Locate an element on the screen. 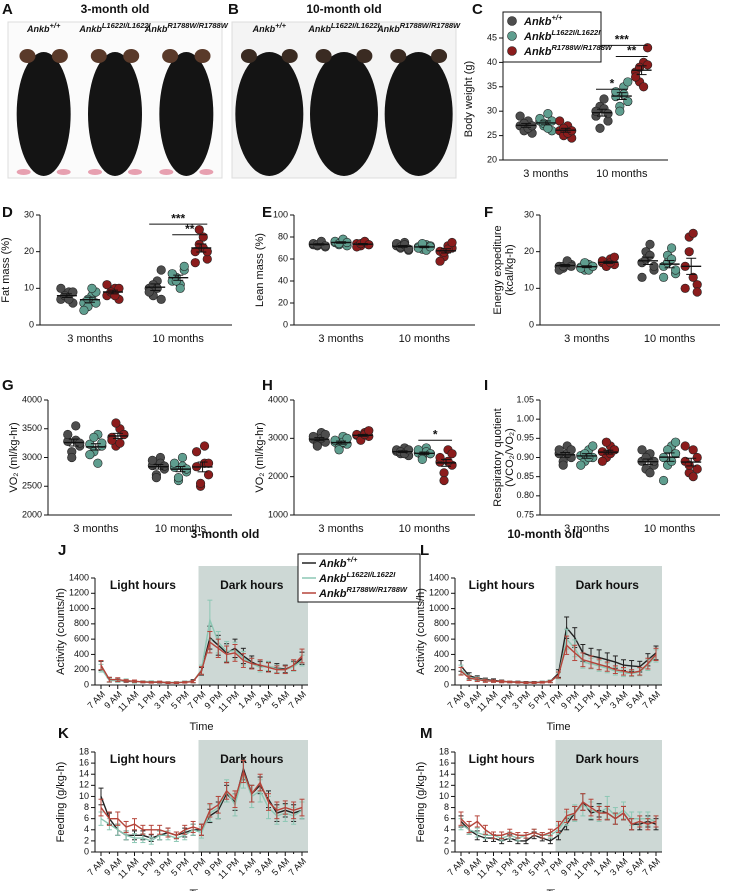 The height and width of the screenshot is (891, 730). x-tick-label: 10 months is located at coordinates (181, 529).